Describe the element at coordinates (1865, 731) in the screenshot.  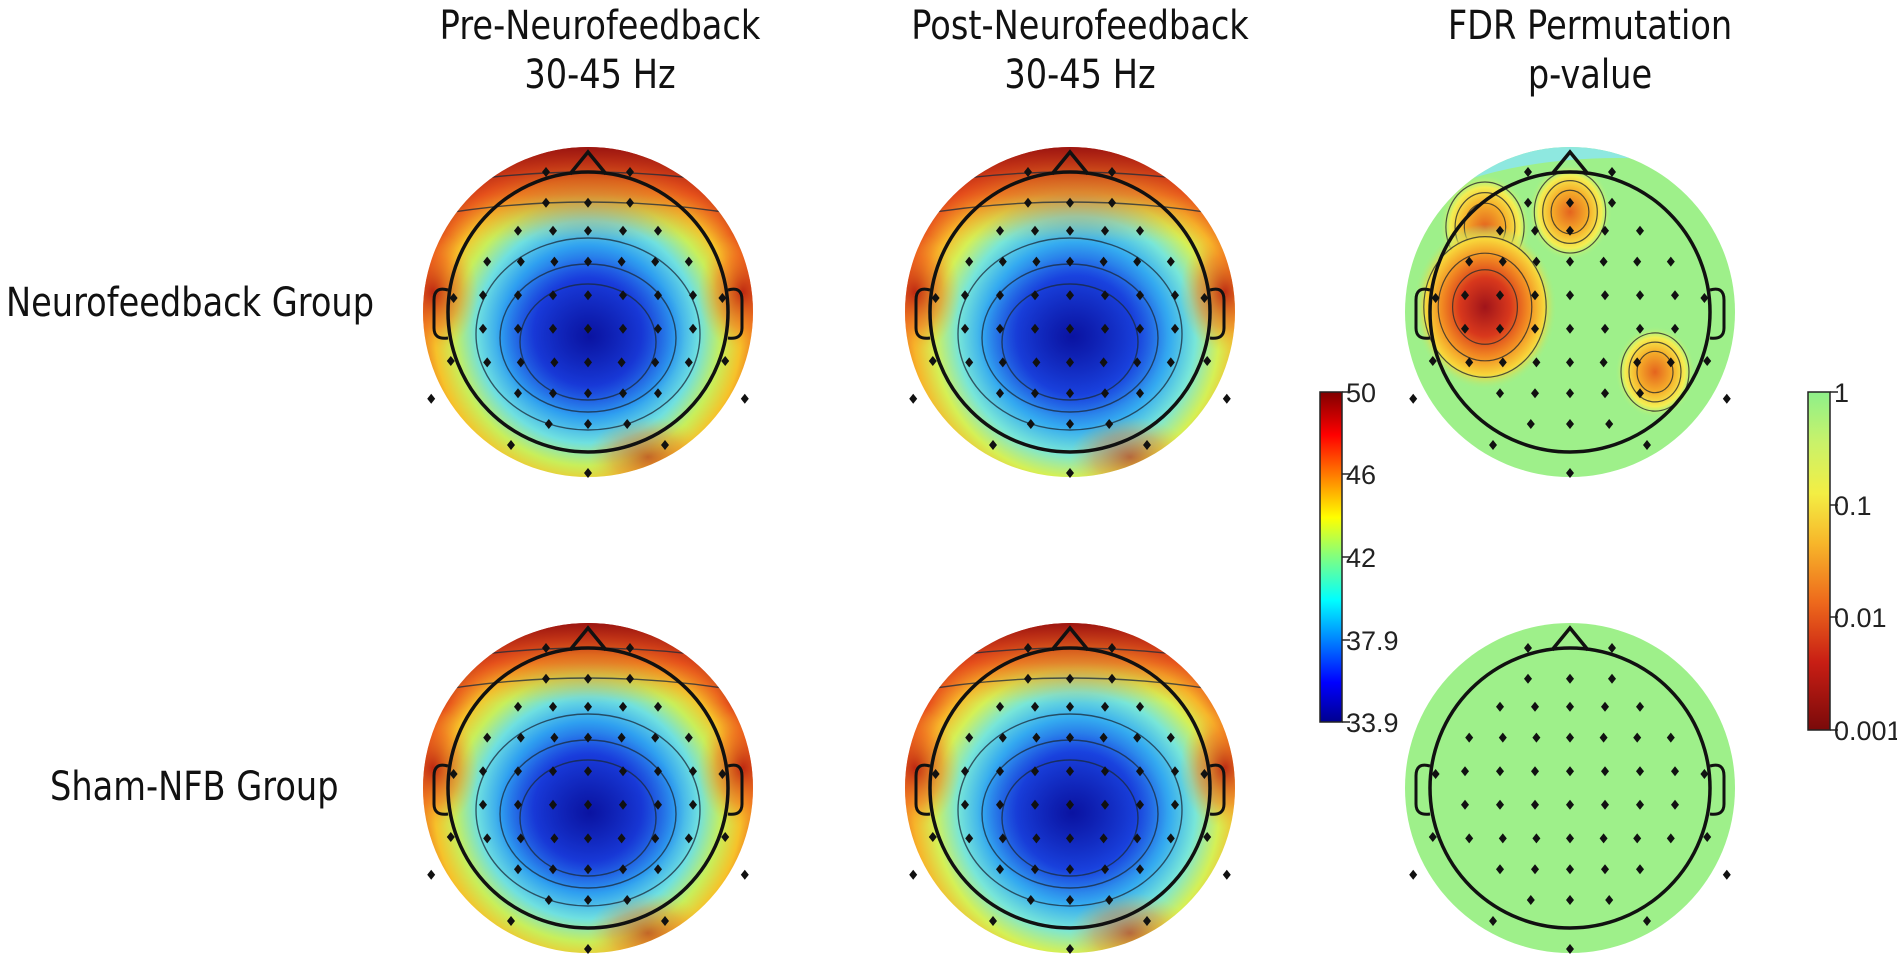
I see `colorbar-pvalue-tick-3: 0.001` at that location.